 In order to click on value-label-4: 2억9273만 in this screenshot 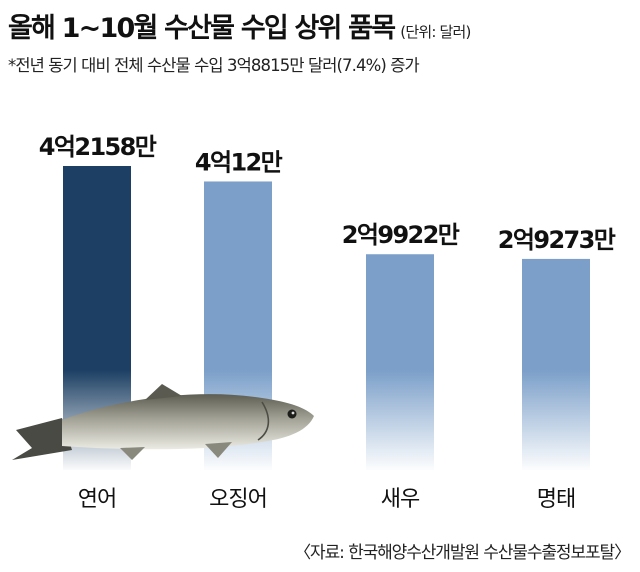, I will do `click(557, 240)`.